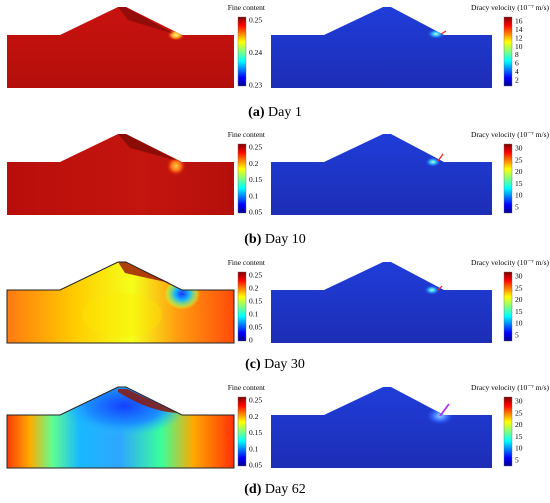 This screenshot has height=503, width=550. What do you see at coordinates (242, 51) in the screenshot?
I see `colorbar-fine-a` at bounding box center [242, 51].